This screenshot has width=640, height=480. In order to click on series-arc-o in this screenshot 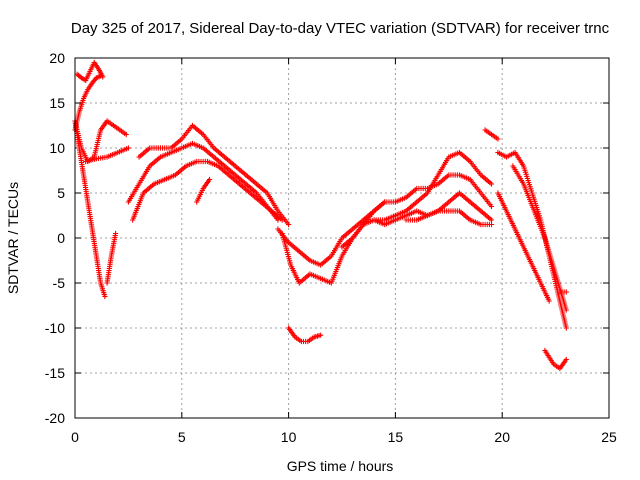, I will do `click(449, 218)`.